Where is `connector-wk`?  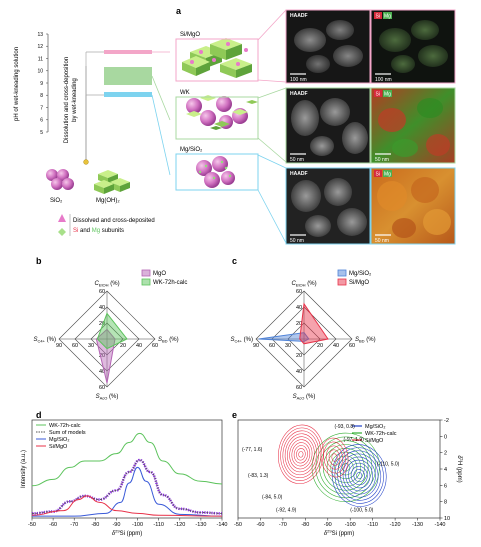 connector-wk is located at coordinates (161, 98).